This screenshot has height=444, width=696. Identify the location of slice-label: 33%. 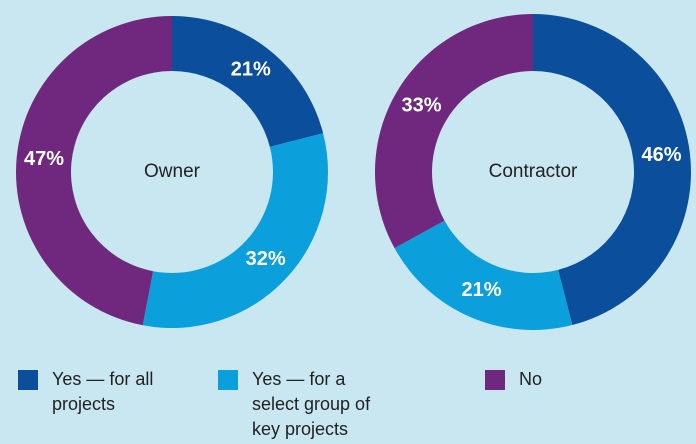
(422, 105).